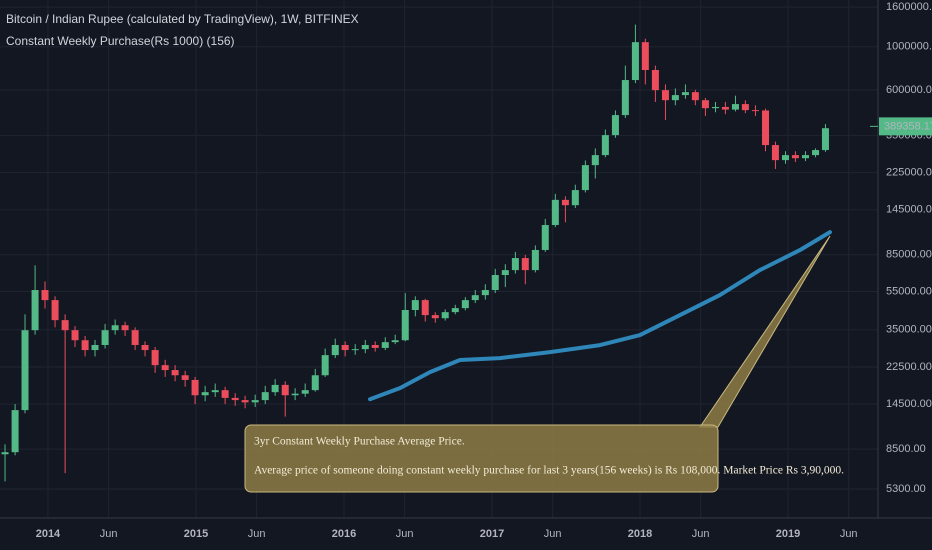  Describe the element at coordinates (196, 534) in the screenshot. I see `x-tick-label: 2015` at that location.